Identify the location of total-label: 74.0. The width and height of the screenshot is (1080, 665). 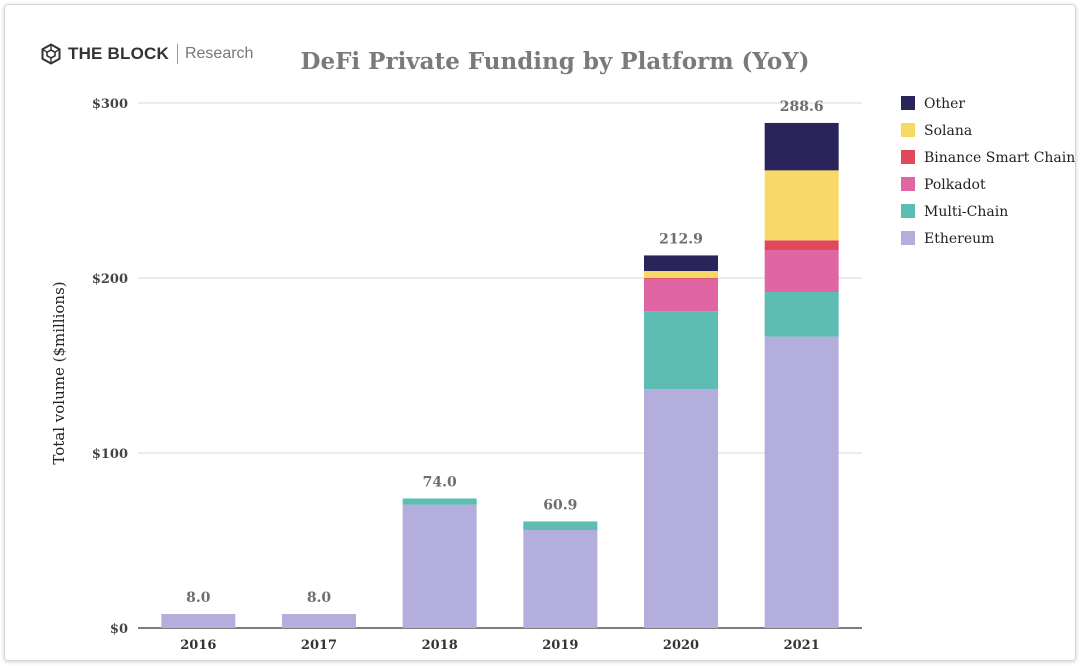
(440, 483).